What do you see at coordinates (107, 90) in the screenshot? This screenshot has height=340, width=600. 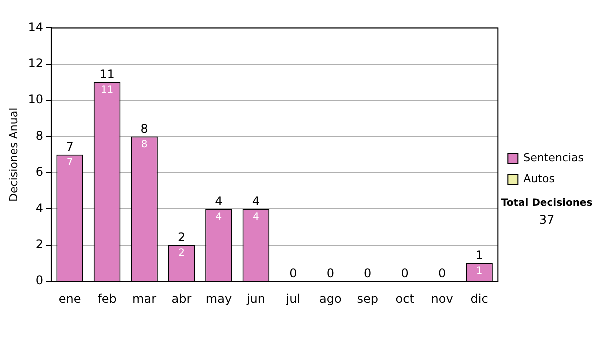 I see `data-label: 11` at bounding box center [107, 90].